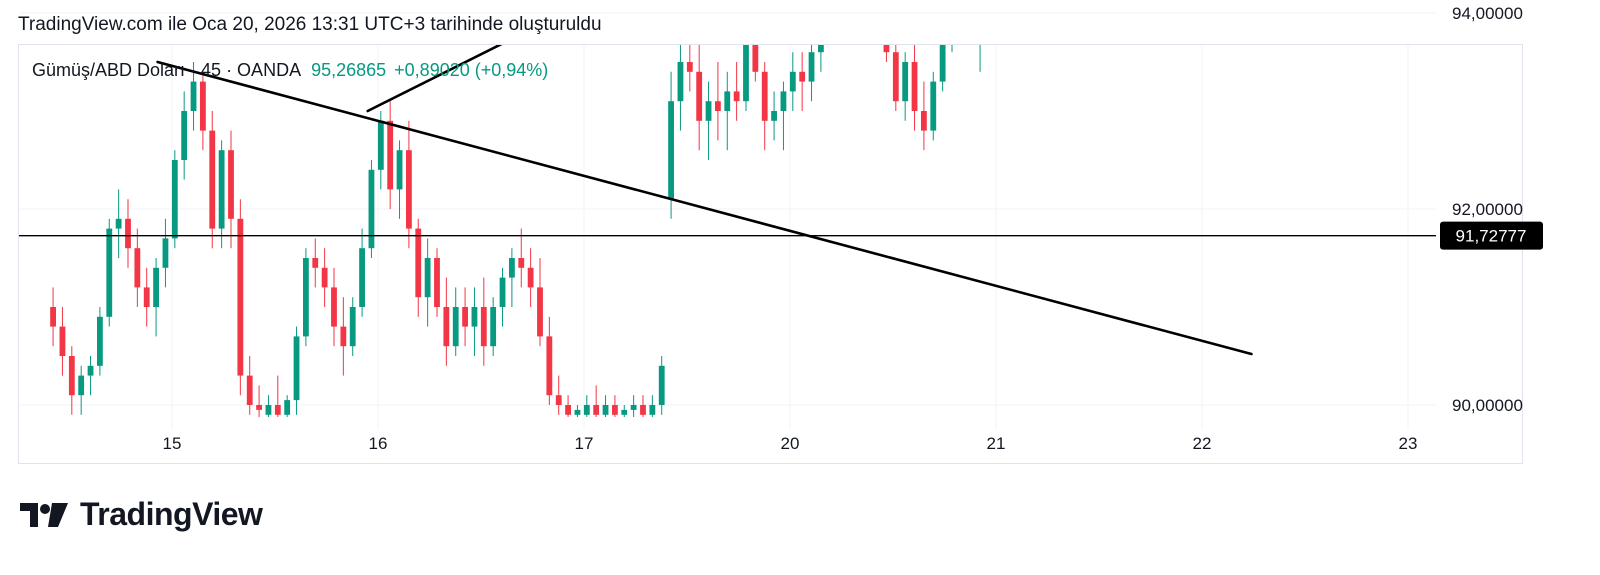 The height and width of the screenshot is (575, 1600). I want to click on price-label: 91,72777, so click(1491, 235).